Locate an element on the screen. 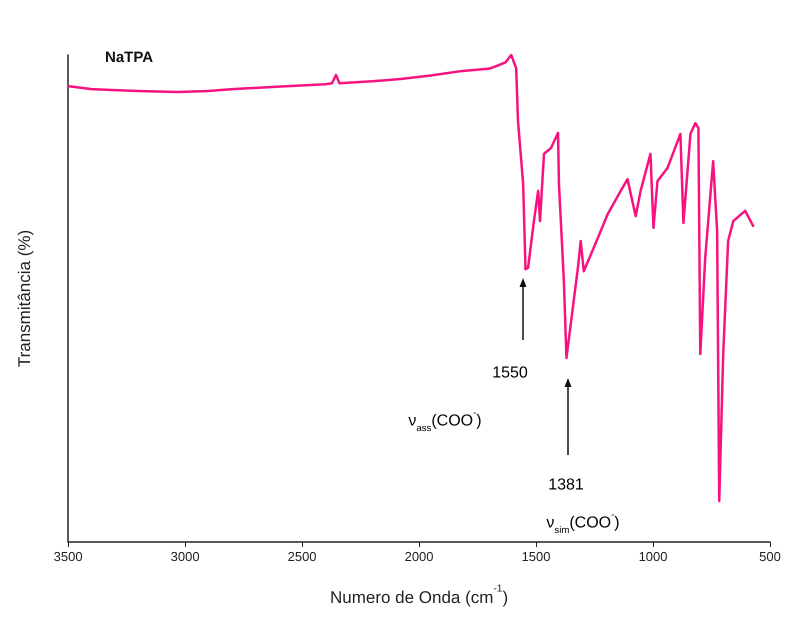 Image resolution: width=795 pixels, height=625 pixels. y-axis-title: Transmitância (%) is located at coordinates (24, 299).